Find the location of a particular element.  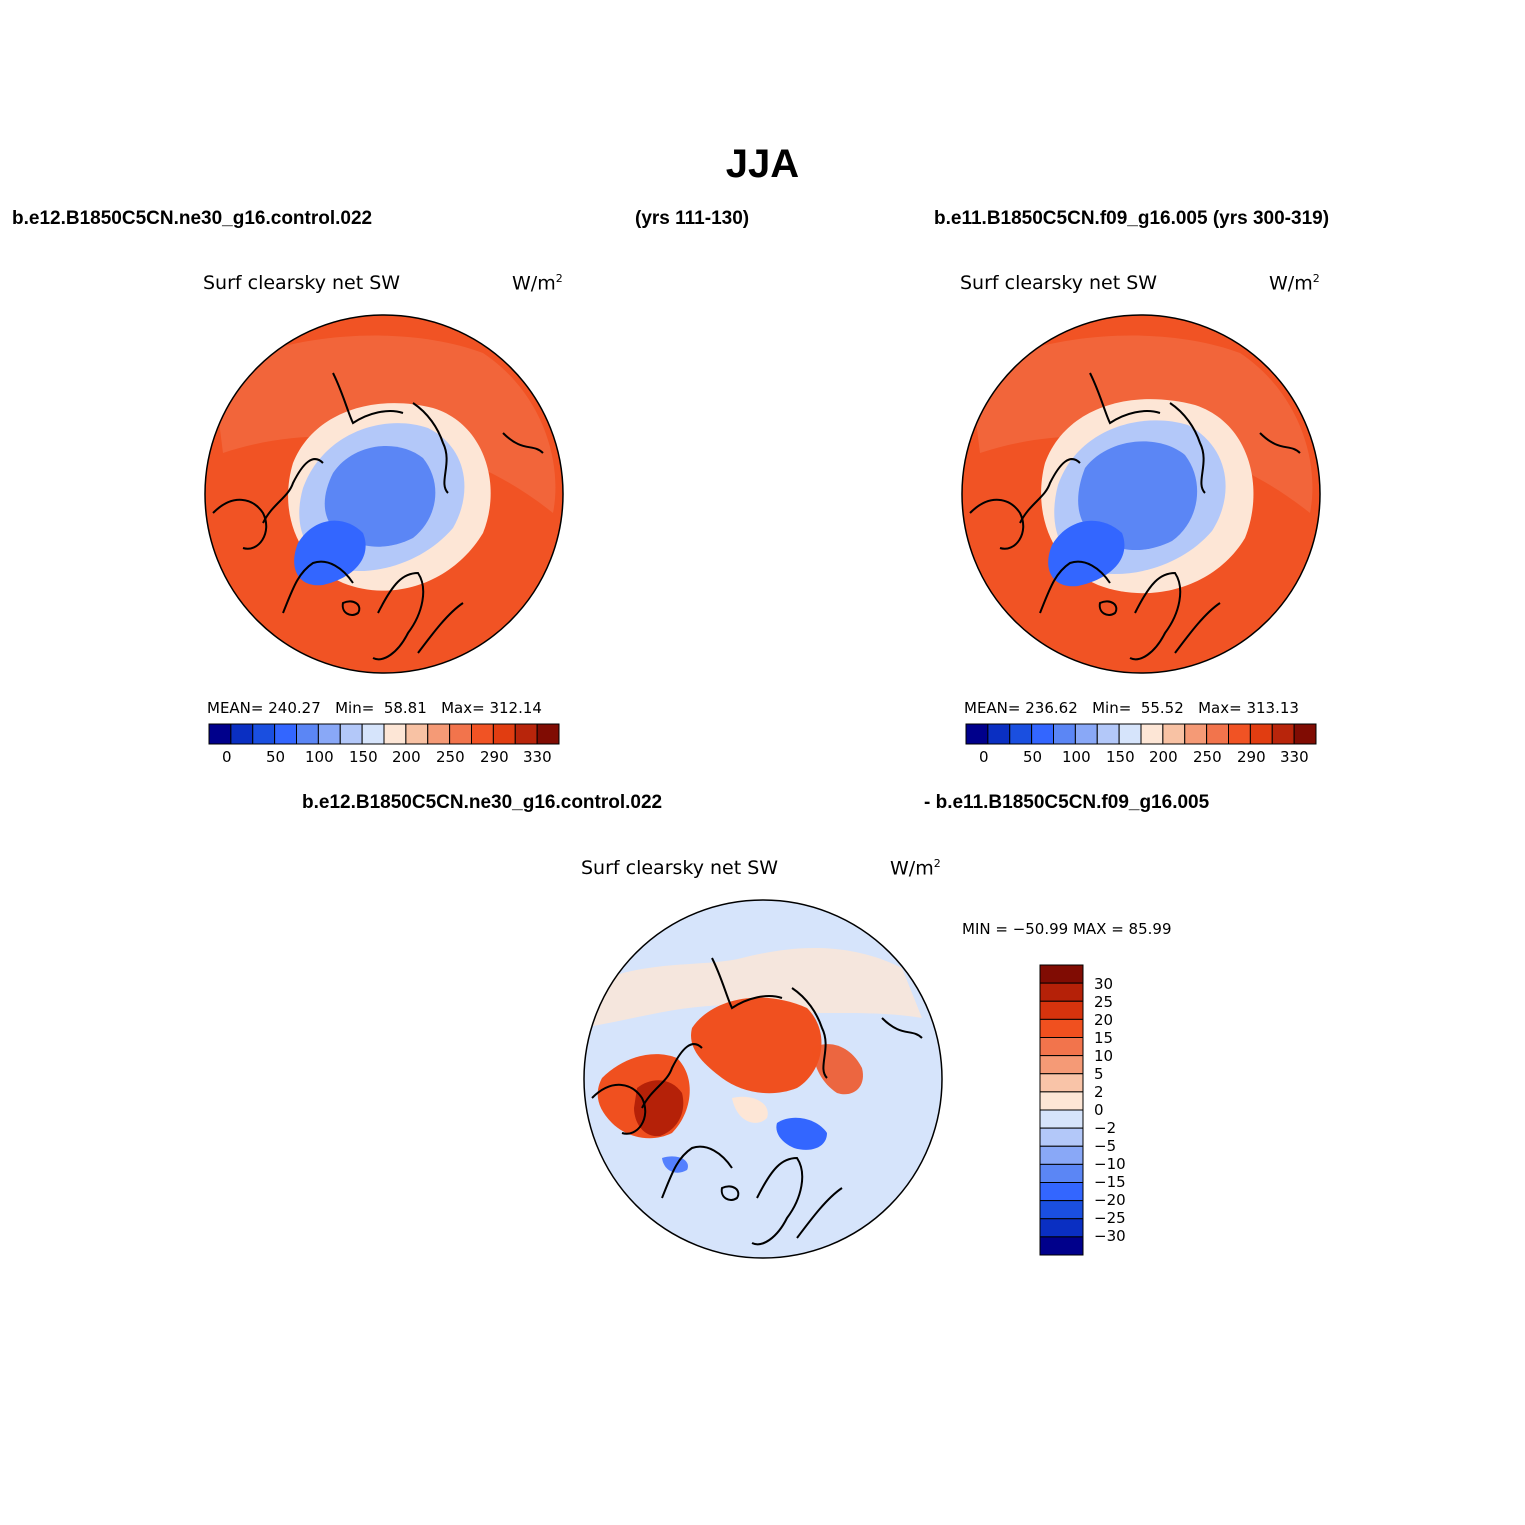

panel2-cb-label: 290 is located at coordinates (1251, 757).